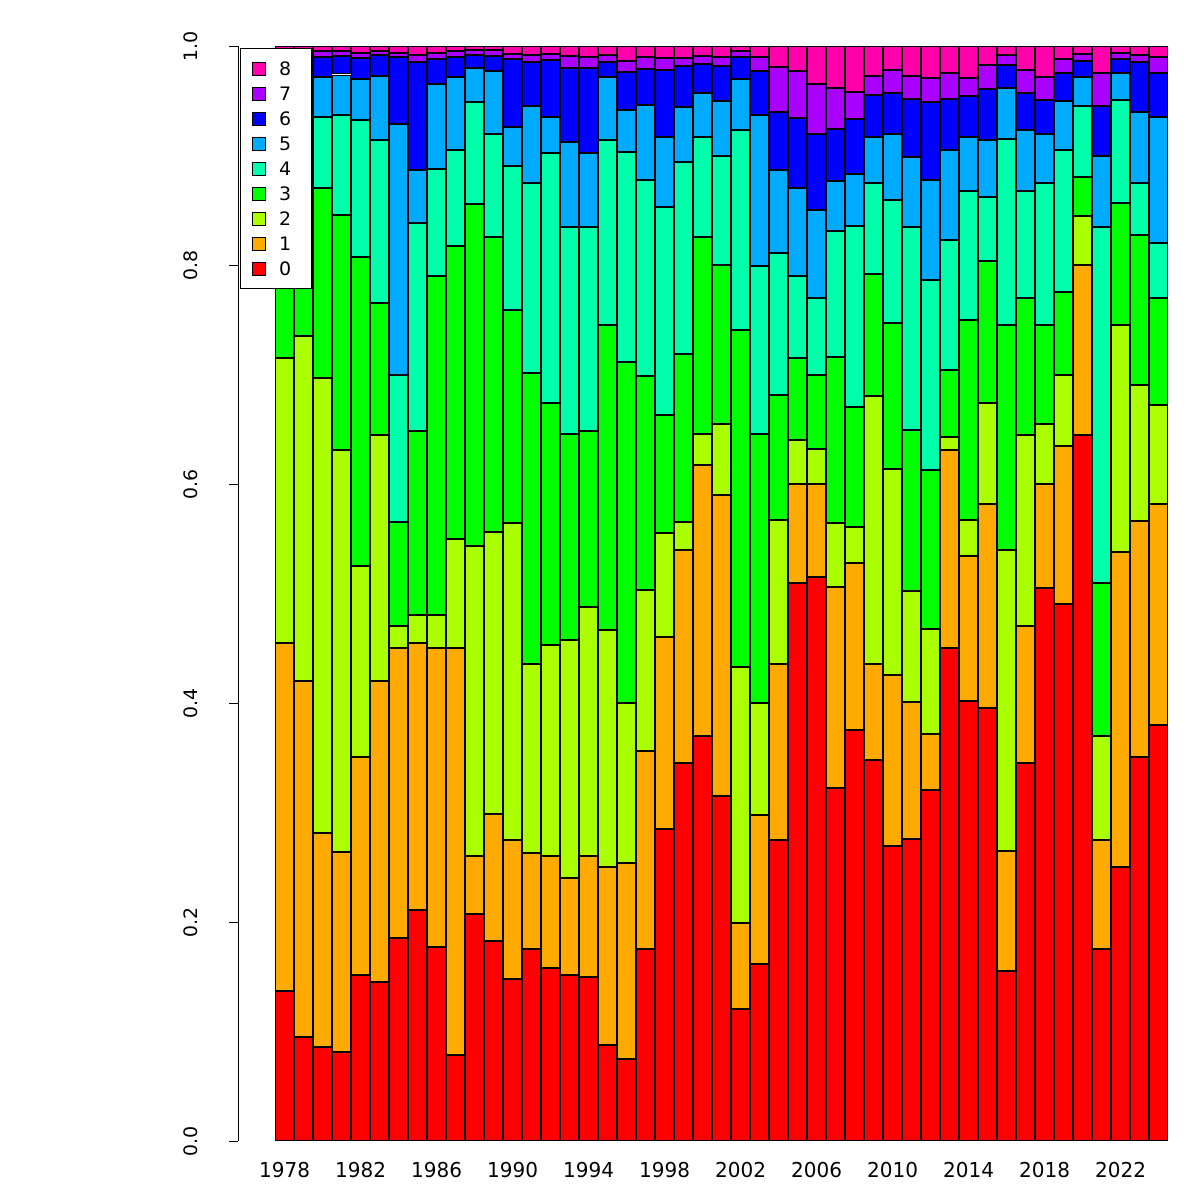 The width and height of the screenshot is (1200, 1200). I want to click on x-tick-label: 2014, so click(968, 1170).